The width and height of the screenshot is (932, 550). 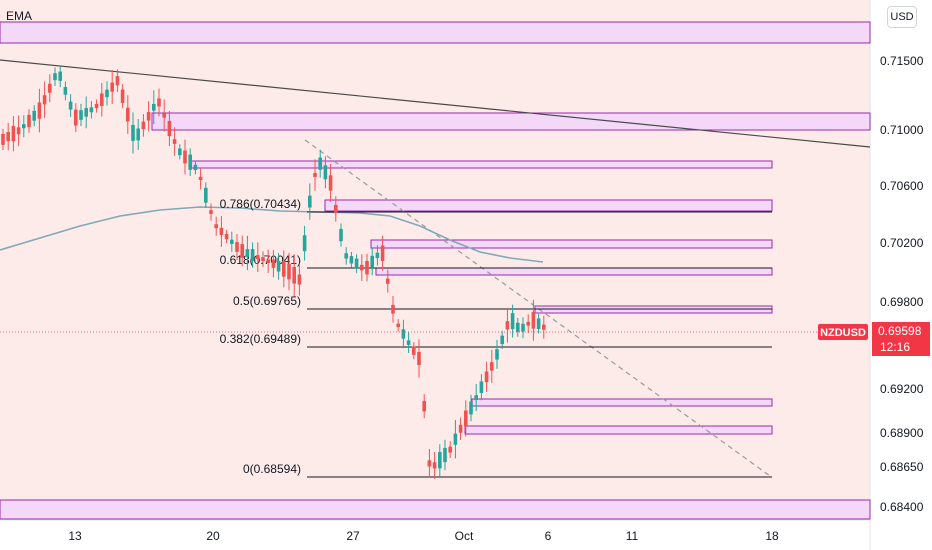 I want to click on time-tick-label: 27, so click(x=353, y=536).